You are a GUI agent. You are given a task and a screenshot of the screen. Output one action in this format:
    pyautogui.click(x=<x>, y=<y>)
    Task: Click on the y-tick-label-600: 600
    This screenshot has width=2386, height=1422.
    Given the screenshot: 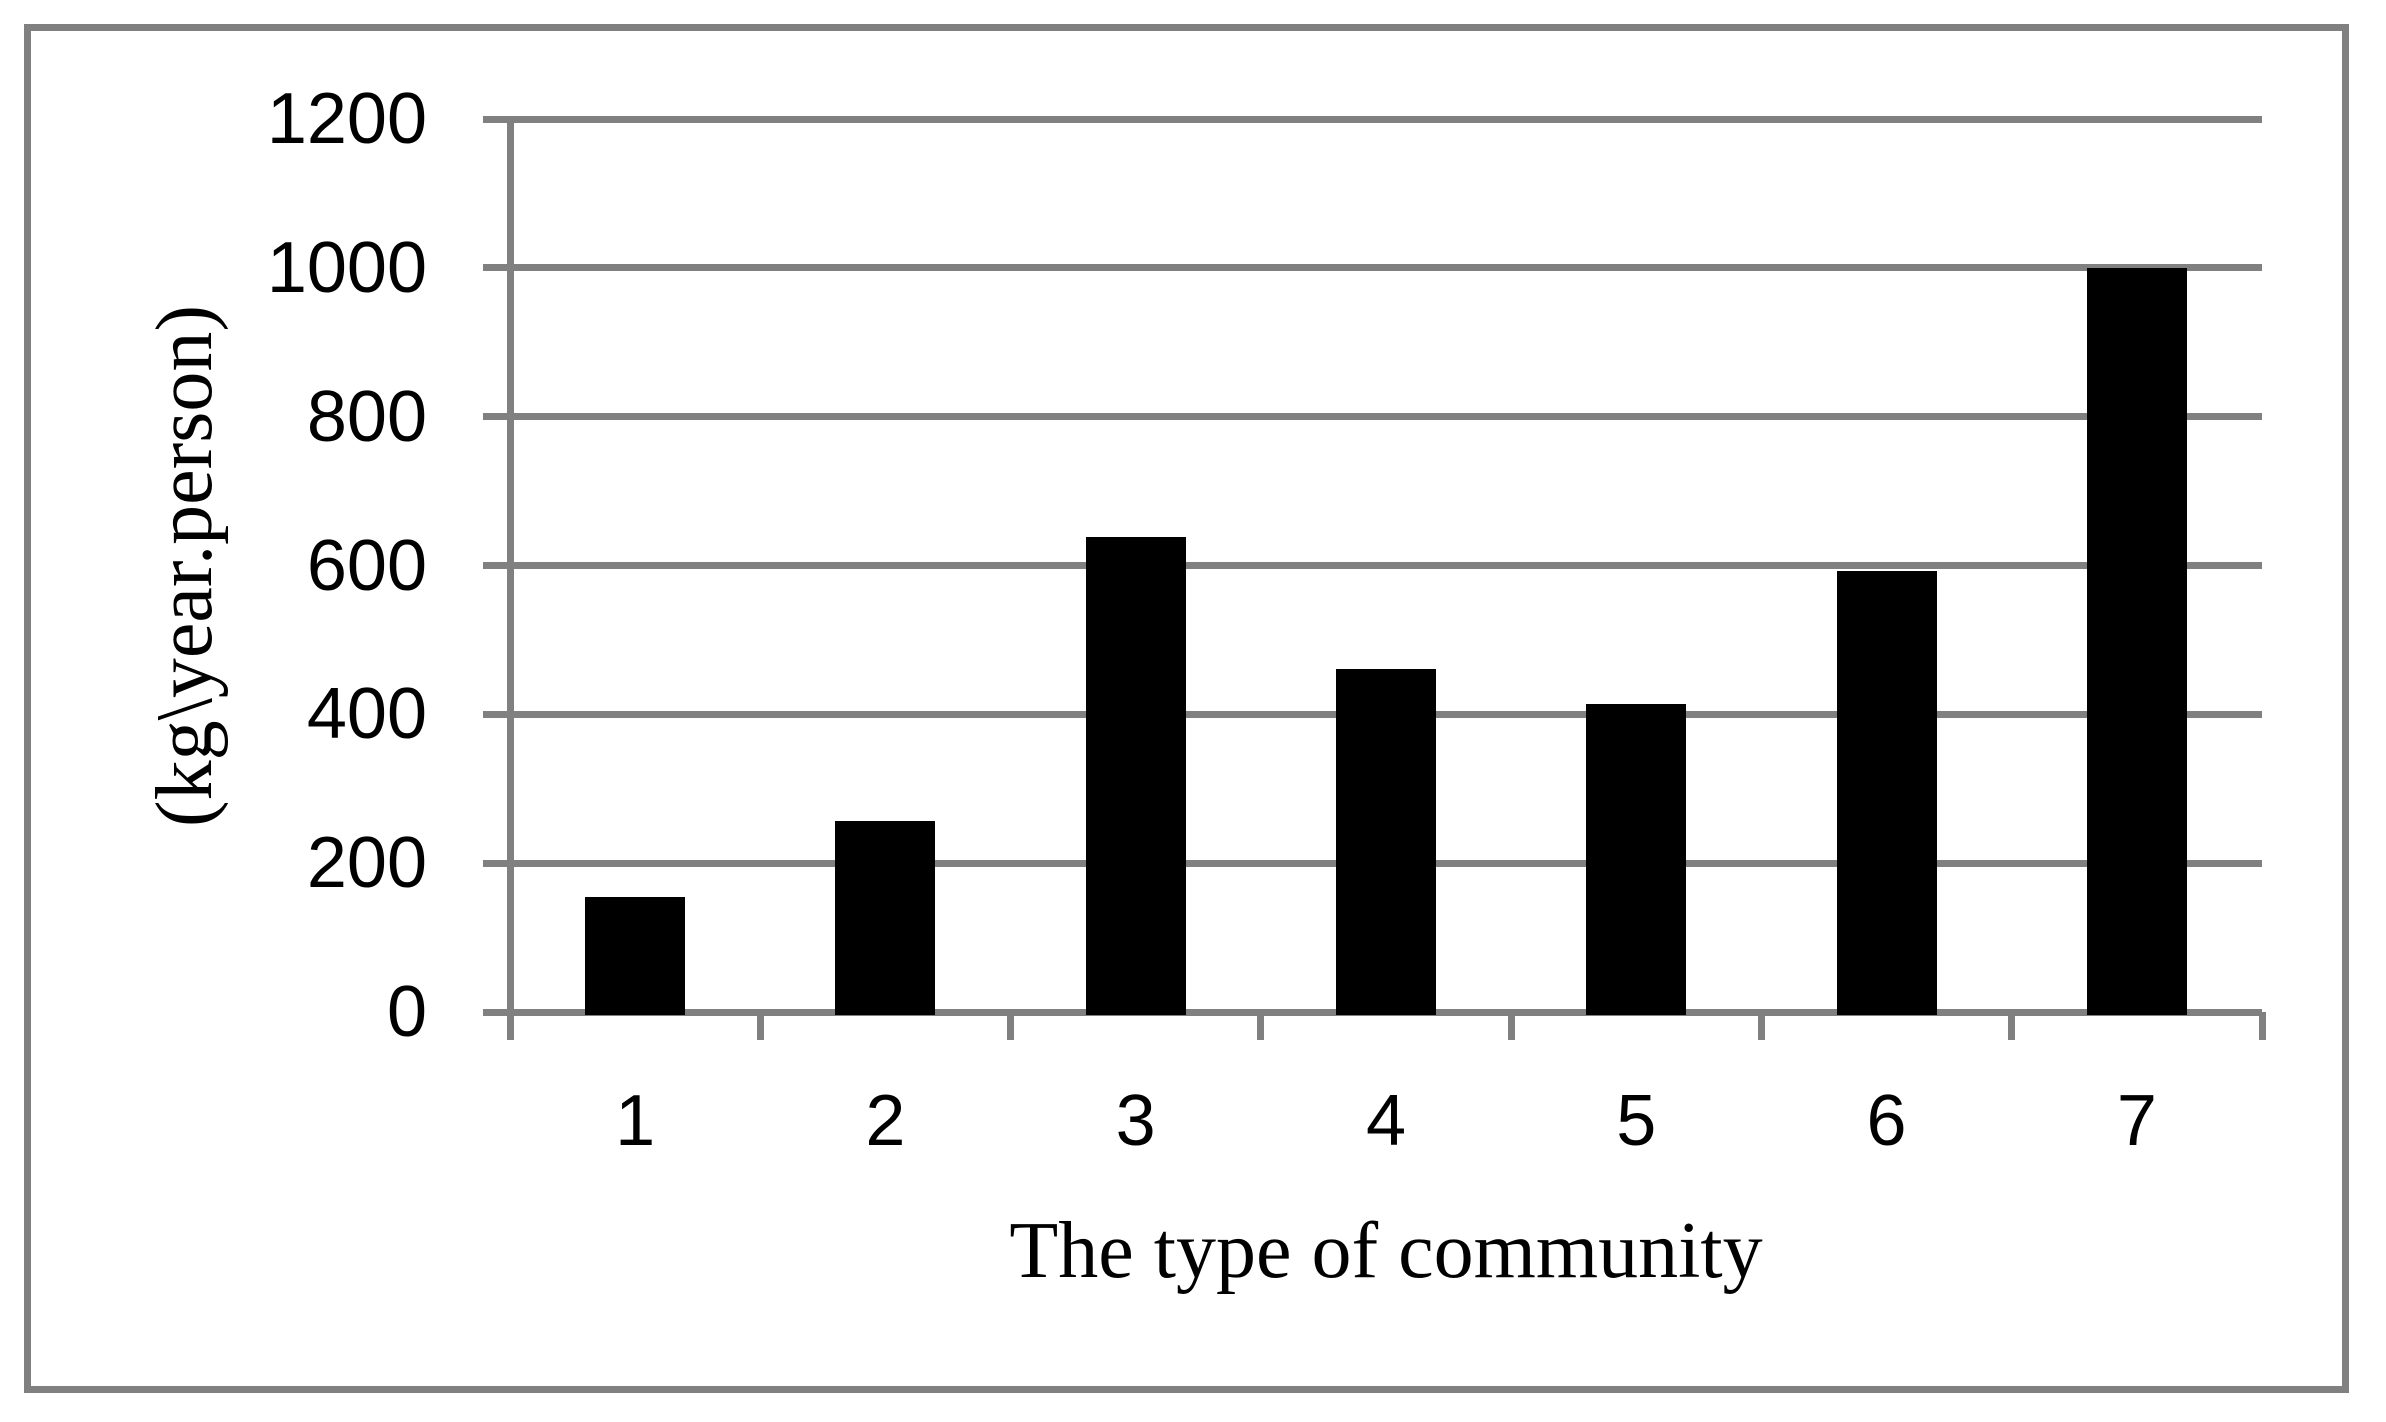 What is the action you would take?
    pyautogui.click(x=366, y=565)
    